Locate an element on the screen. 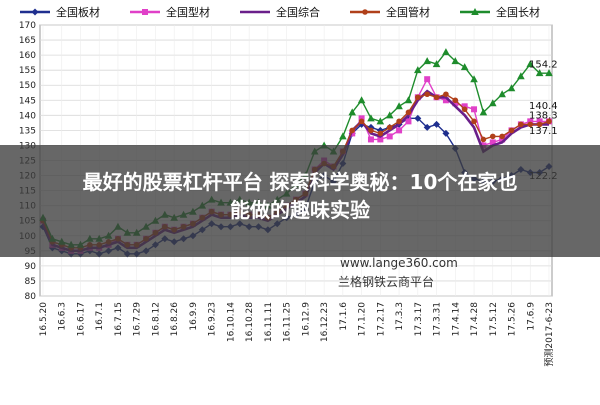  x-tick-label: 预测2017-6-23 is located at coordinates (549, 334).